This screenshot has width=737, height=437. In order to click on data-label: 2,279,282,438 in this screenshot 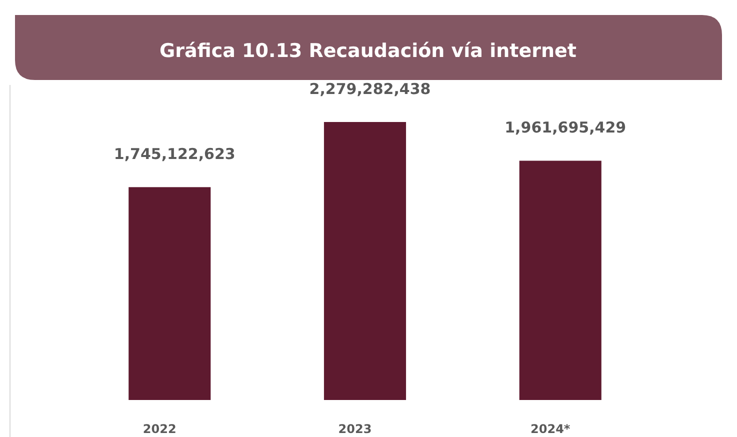, I will do `click(370, 89)`.